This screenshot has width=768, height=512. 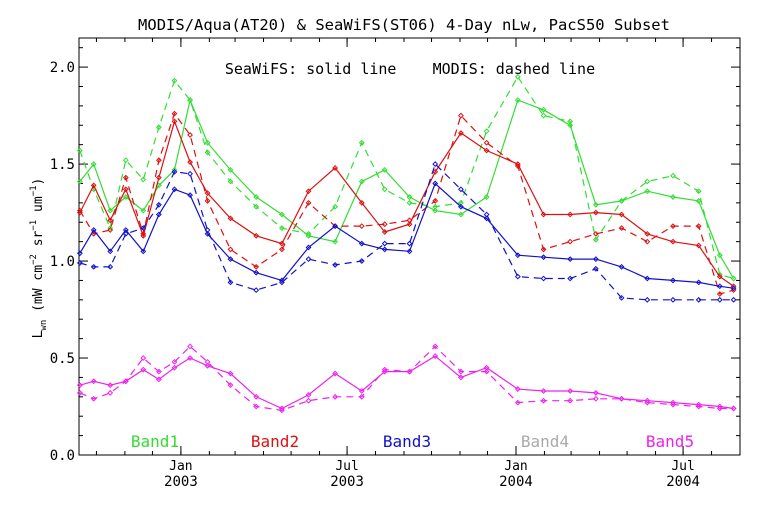 What do you see at coordinates (62, 165) in the screenshot?
I see `y-tick-label: 1.5` at bounding box center [62, 165].